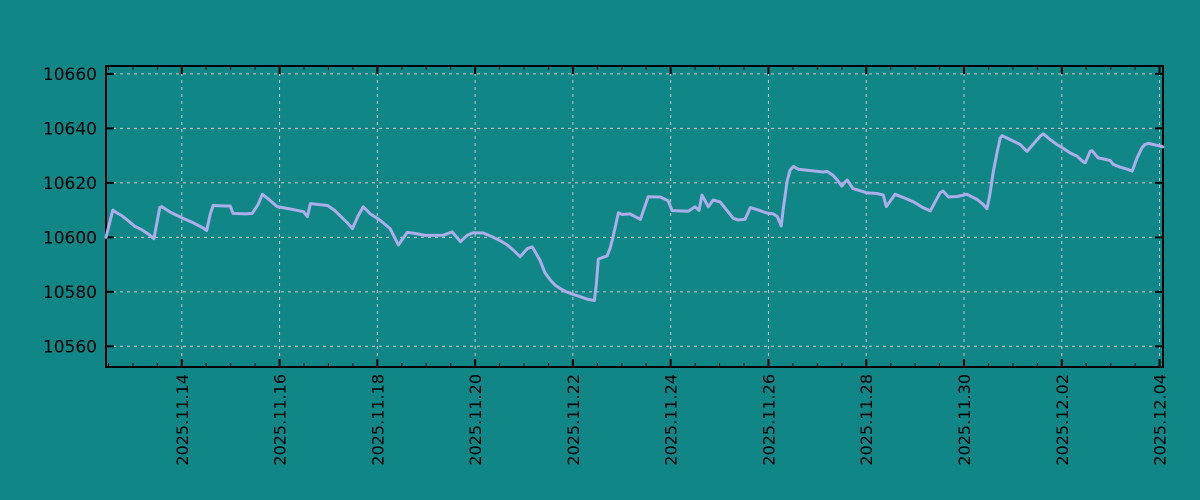 The height and width of the screenshot is (500, 1200). Describe the element at coordinates (866, 420) in the screenshot. I see `x-axis-tick-label: 2025.11.28` at that location.